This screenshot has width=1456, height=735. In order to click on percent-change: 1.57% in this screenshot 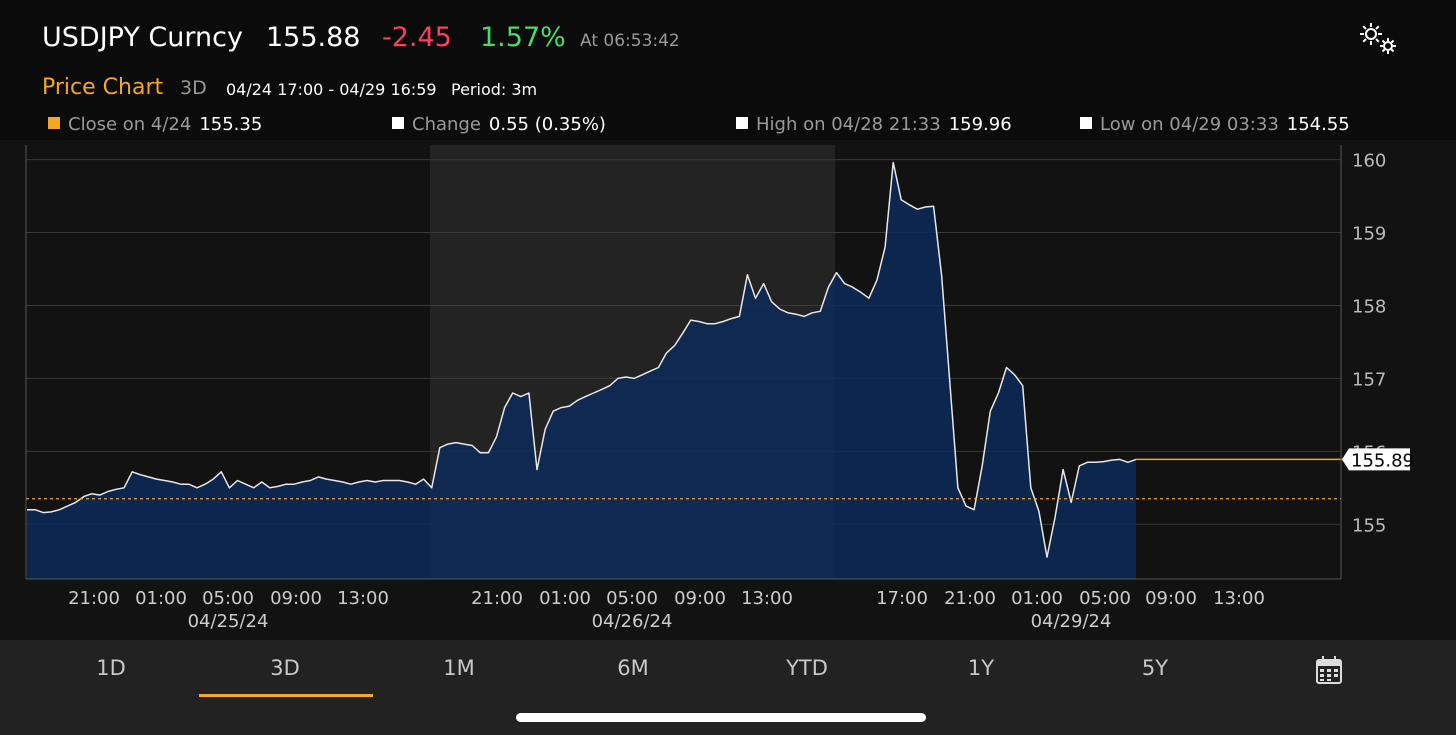, I will do `click(523, 37)`.